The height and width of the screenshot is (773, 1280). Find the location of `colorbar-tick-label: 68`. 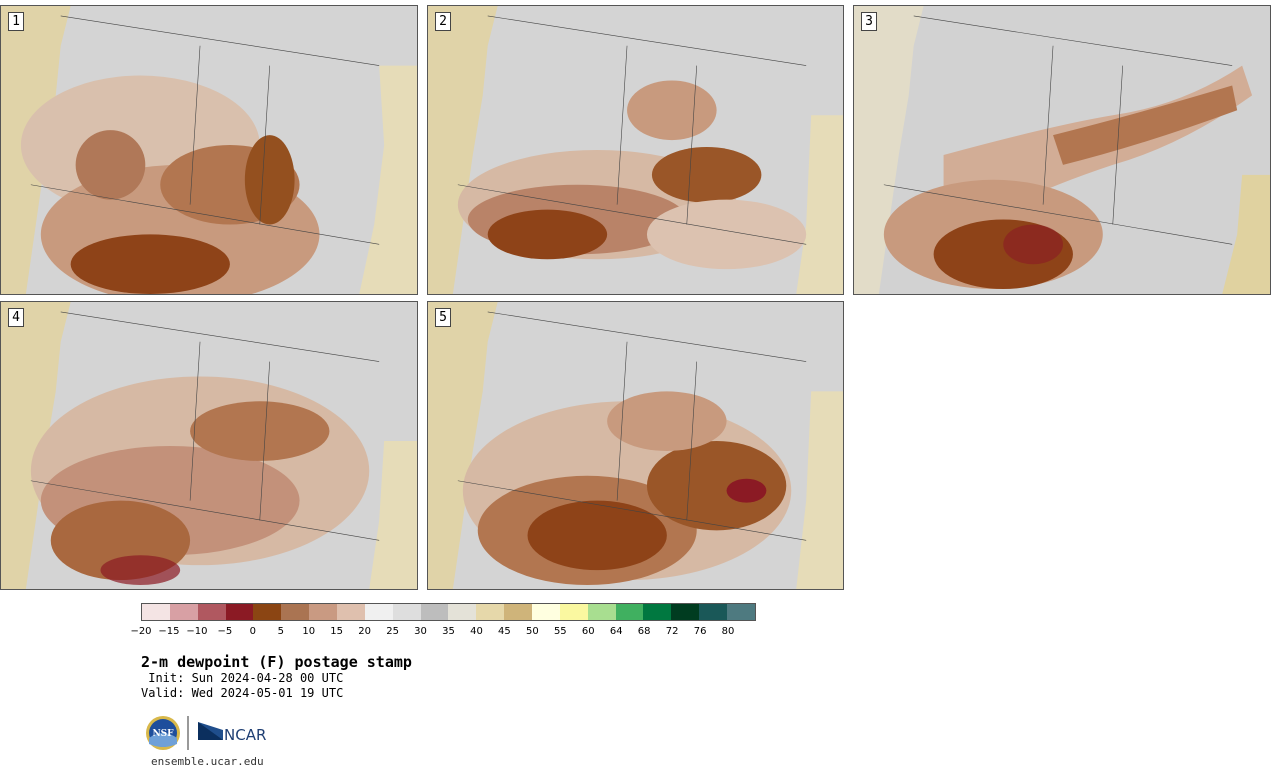

colorbar-tick-label: 68 is located at coordinates (644, 631).